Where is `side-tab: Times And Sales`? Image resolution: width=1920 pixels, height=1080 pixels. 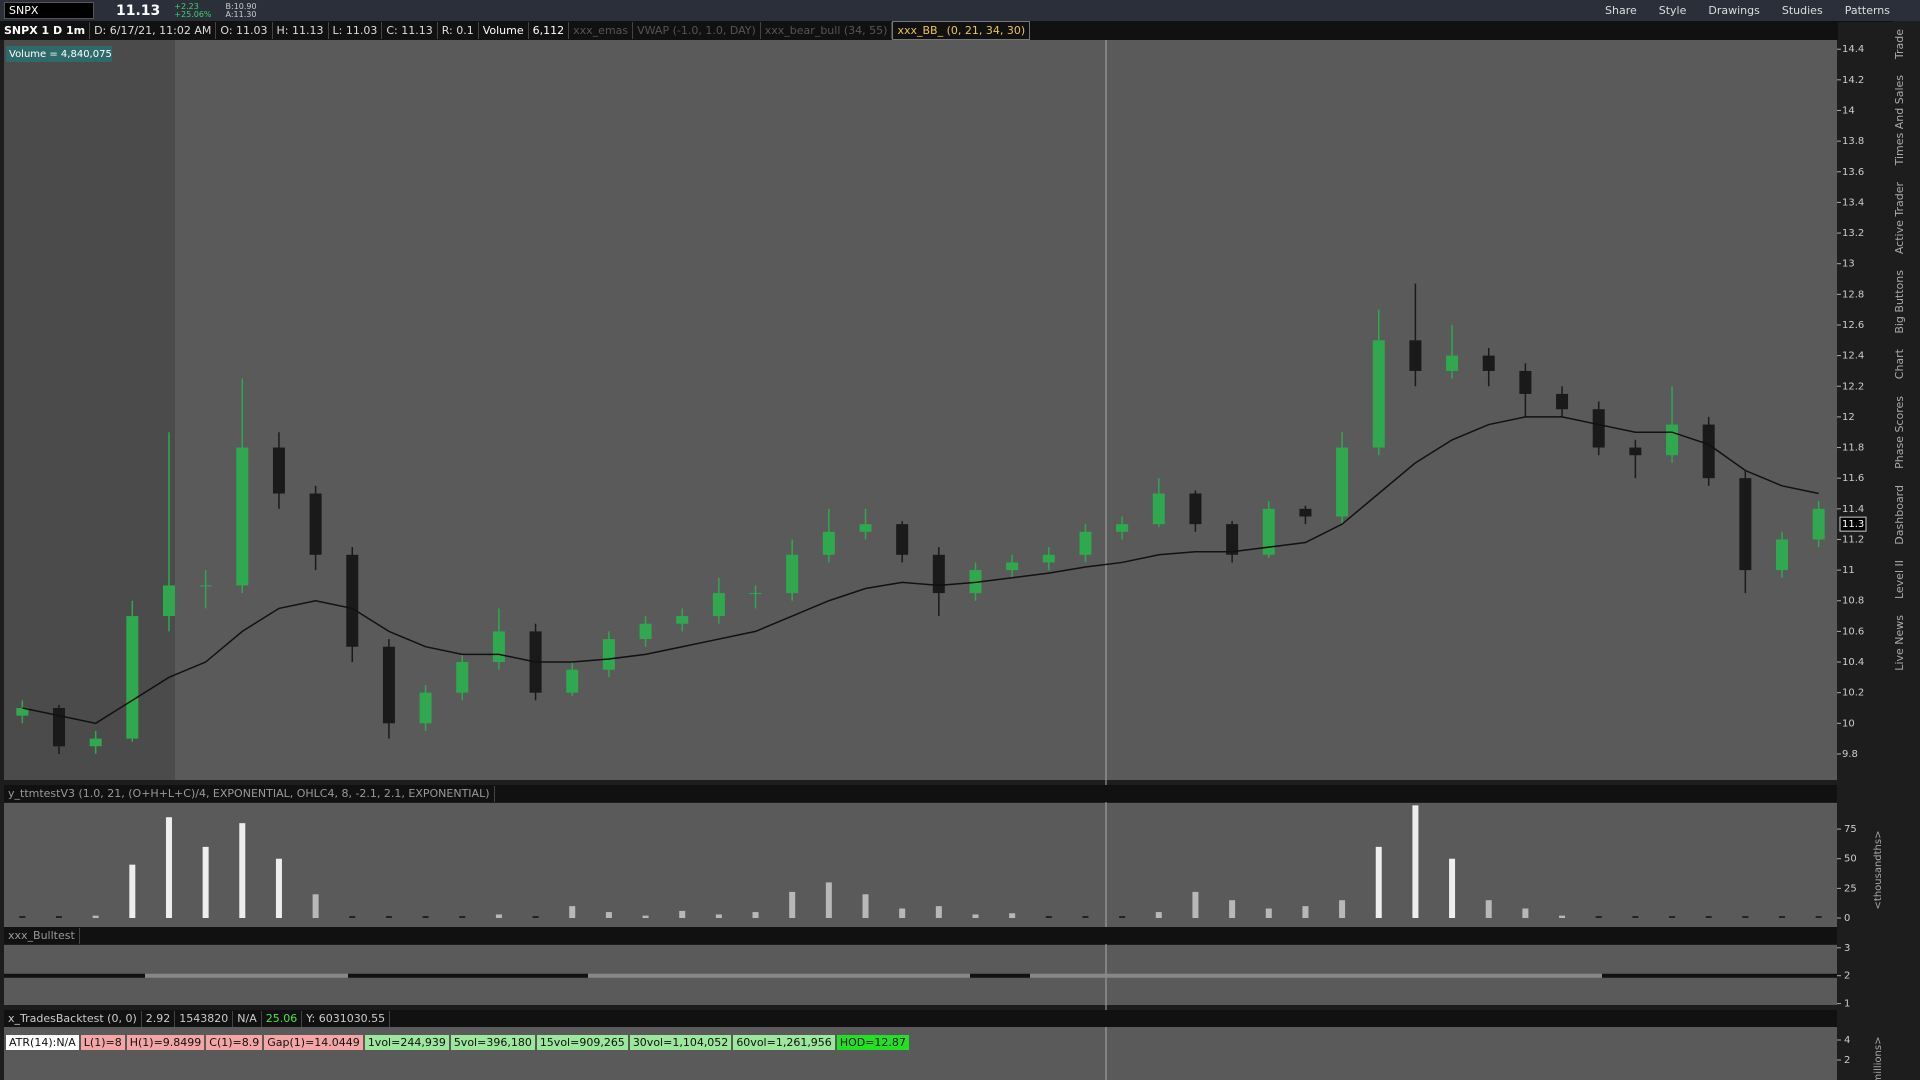 side-tab: Times And Sales is located at coordinates (1899, 120).